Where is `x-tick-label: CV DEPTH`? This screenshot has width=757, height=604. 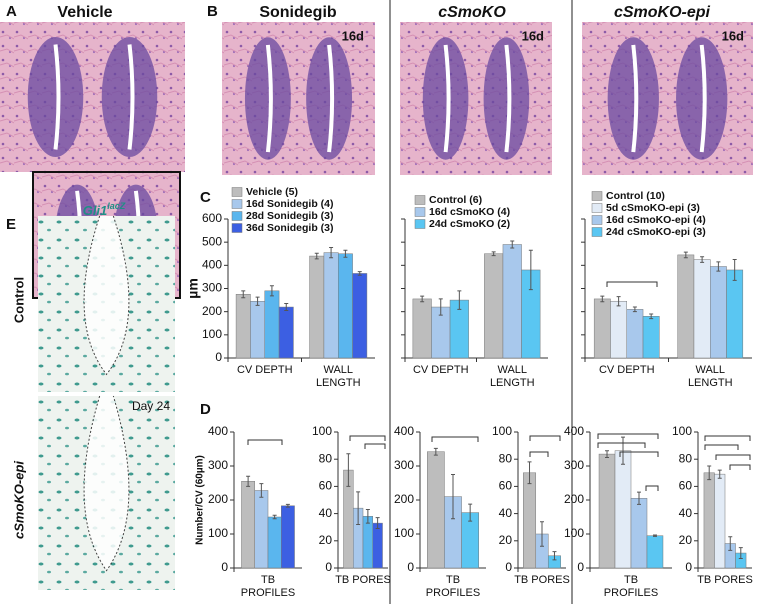 x-tick-label: CV DEPTH is located at coordinates (264, 370).